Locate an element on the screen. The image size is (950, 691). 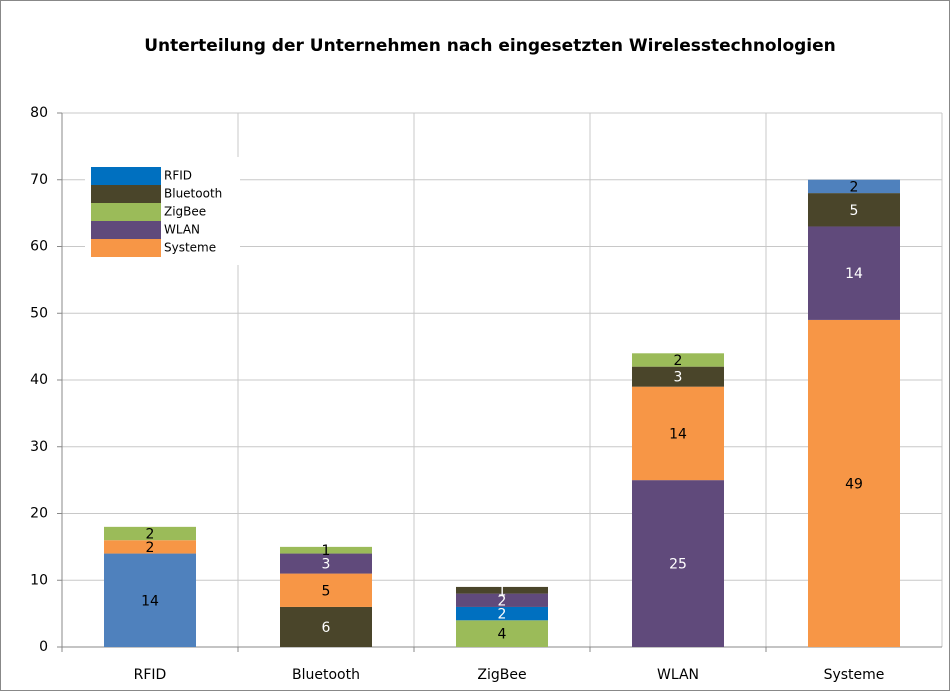
legend-label: ZigBee is located at coordinates (185, 212).